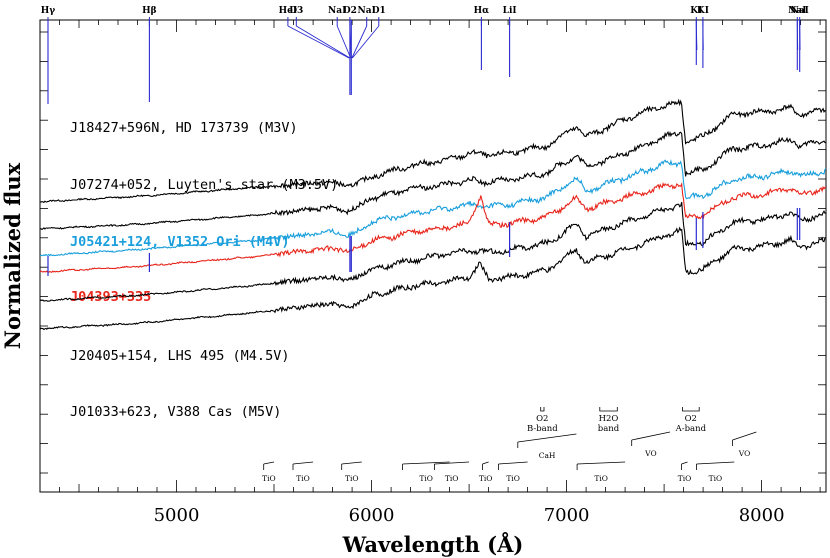  Describe the element at coordinates (567, 515) in the screenshot. I see `x-tick-label: 7000` at that location.